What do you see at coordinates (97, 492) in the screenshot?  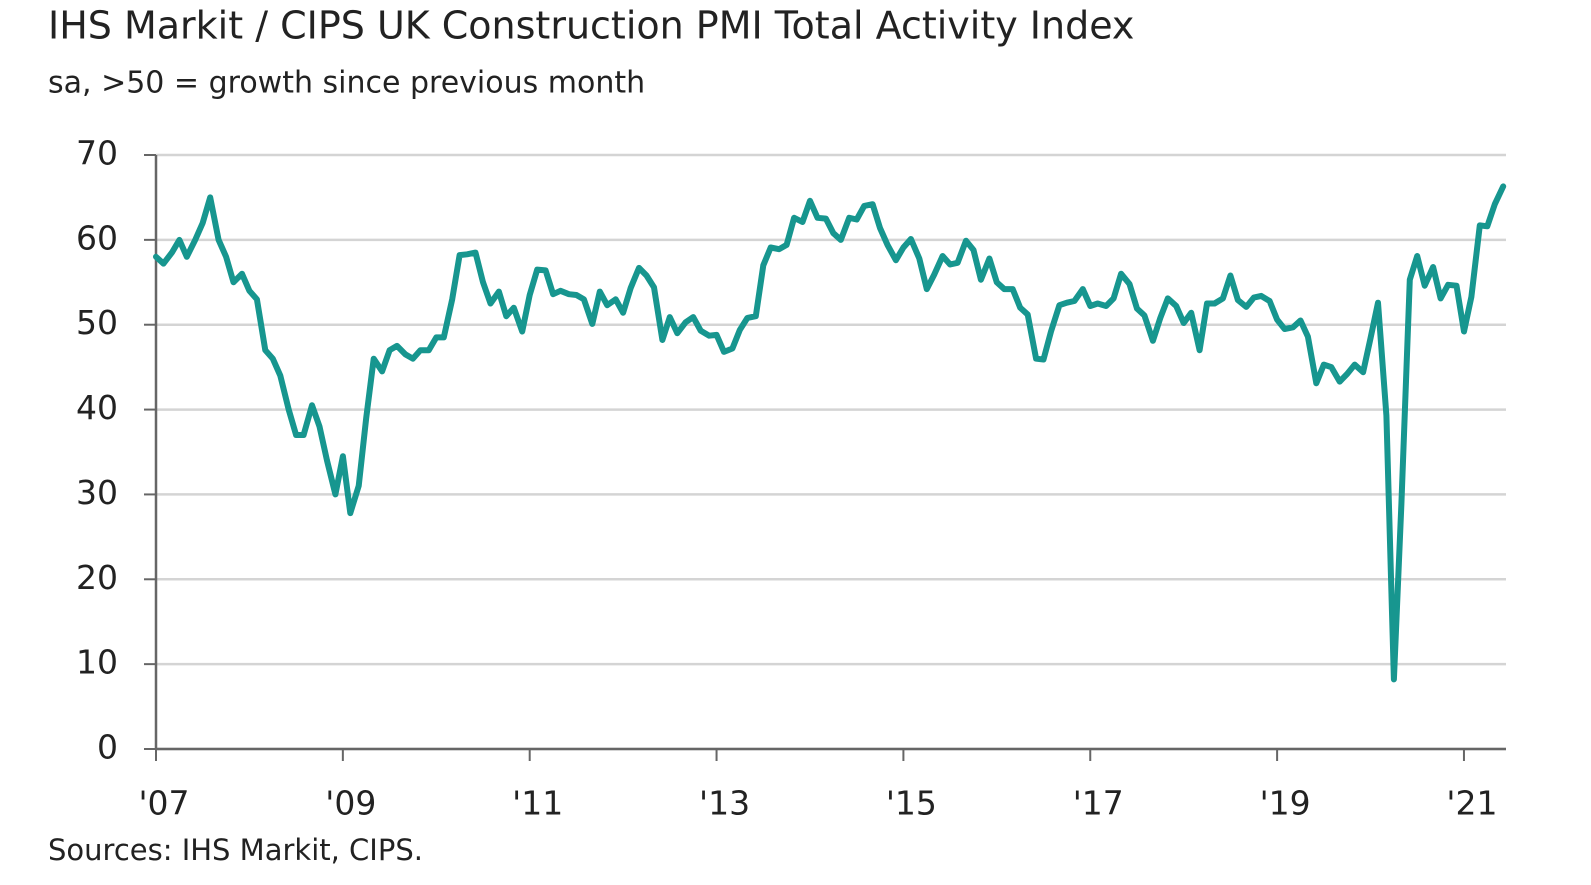 I see `y-tick-label: 30` at bounding box center [97, 492].